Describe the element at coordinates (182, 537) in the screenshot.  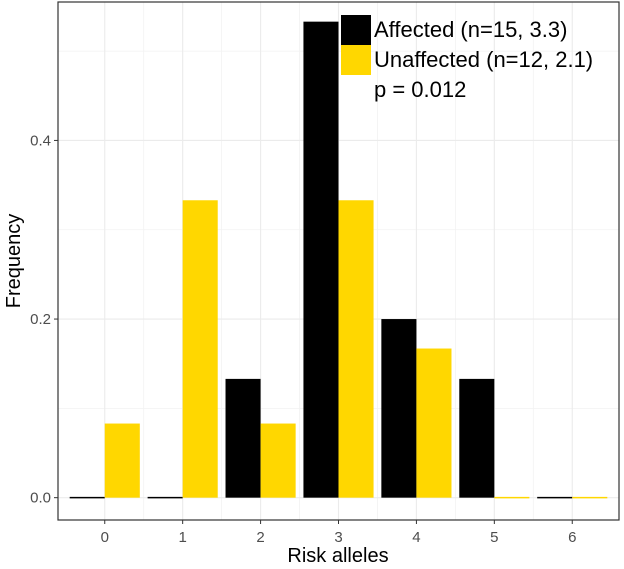
I see `x-tick-label: 1` at that location.